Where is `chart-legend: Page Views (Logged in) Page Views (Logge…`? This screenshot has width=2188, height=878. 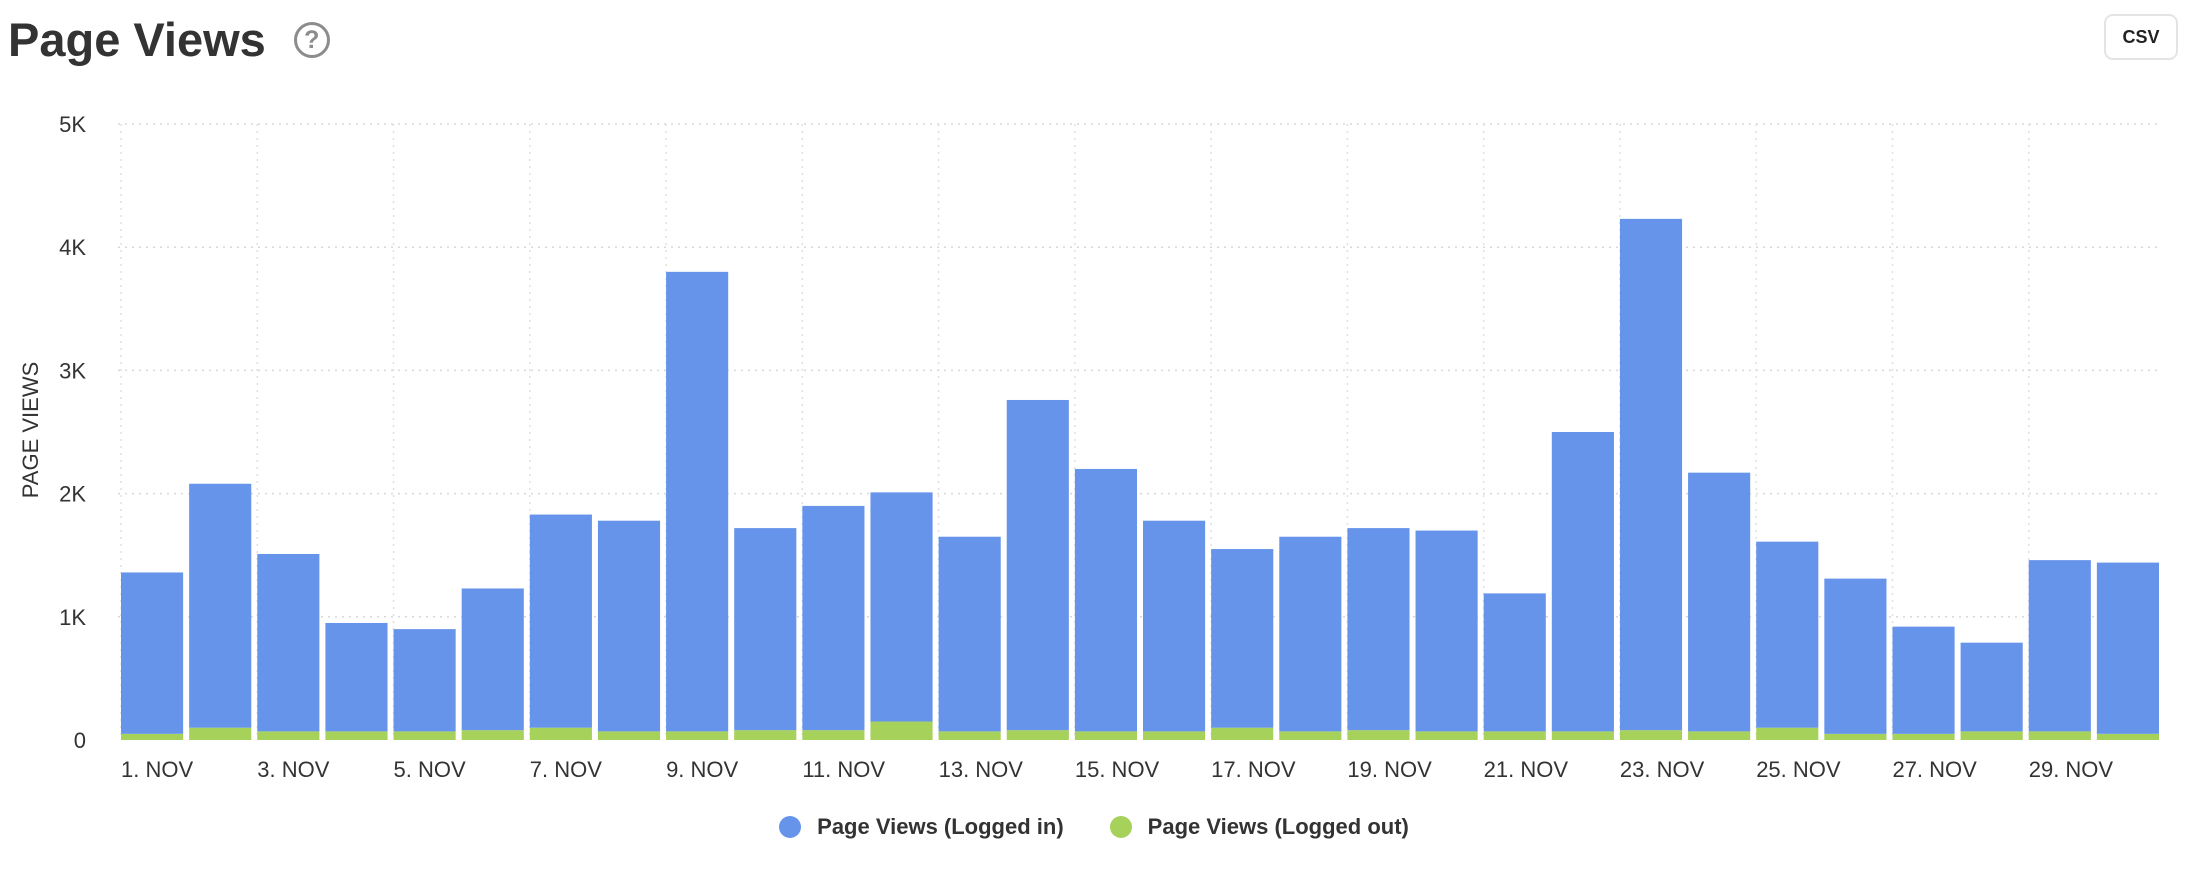
chart-legend: Page Views (Logged in) Page Views (Logge… is located at coordinates (1094, 827).